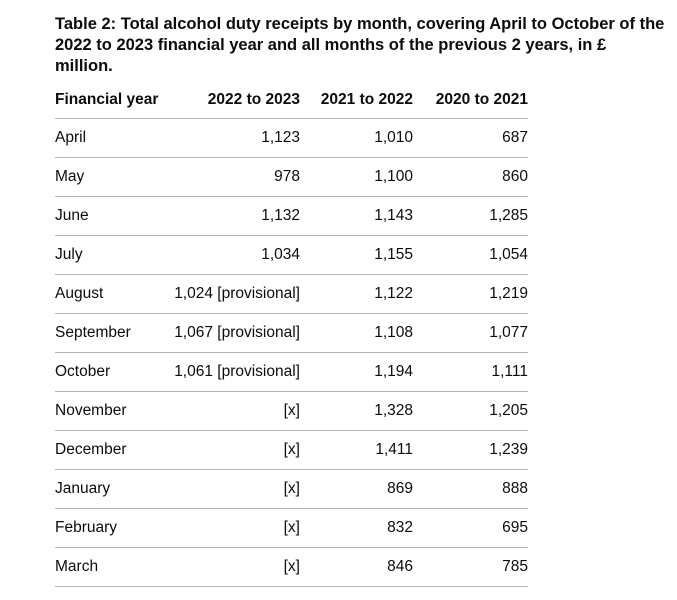 The width and height of the screenshot is (677, 600). Describe the element at coordinates (356, 177) in the screenshot. I see `value-cell-2021-to-2022: 1,100` at that location.